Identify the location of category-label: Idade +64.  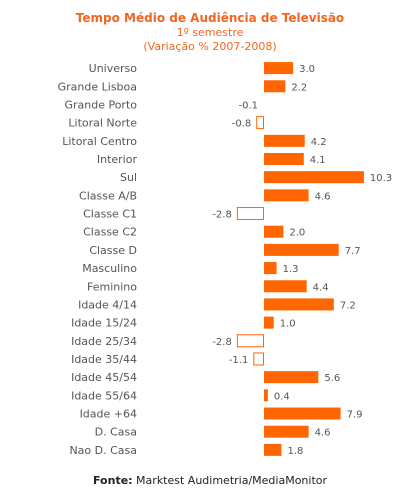
(108, 414).